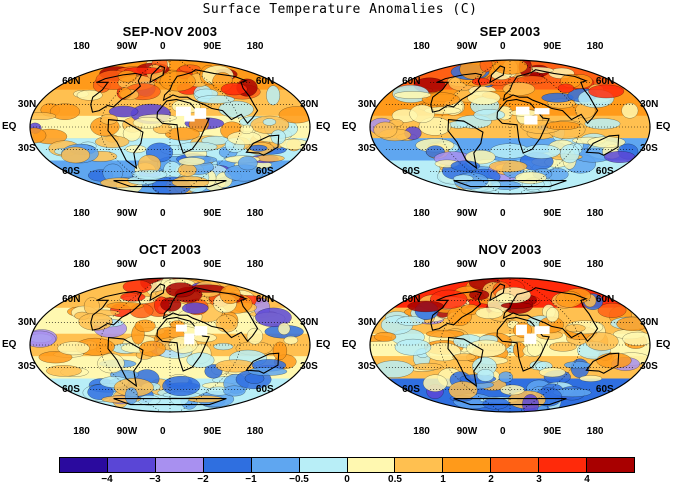 This screenshot has height=485, width=680. Describe the element at coordinates (395, 479) in the screenshot. I see `colorbar-tick-label: 0.5` at that location.